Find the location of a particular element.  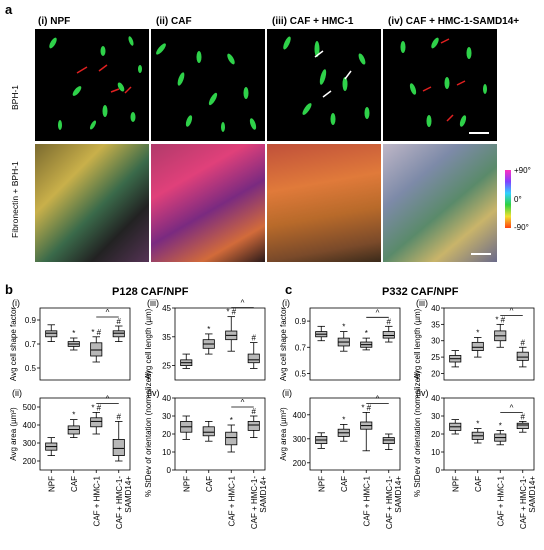

panel-b-title: P128 CAF/NPF is located at coordinates (150, 292).